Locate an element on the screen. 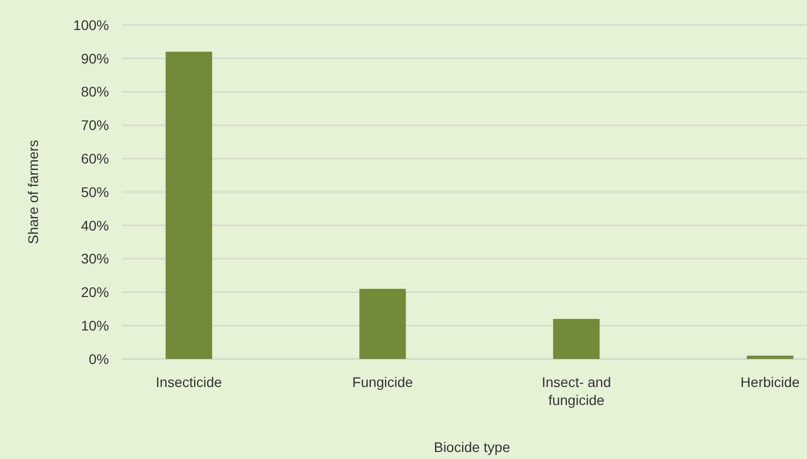 The image size is (807, 459). y-tick-label: 90% is located at coordinates (94, 58).